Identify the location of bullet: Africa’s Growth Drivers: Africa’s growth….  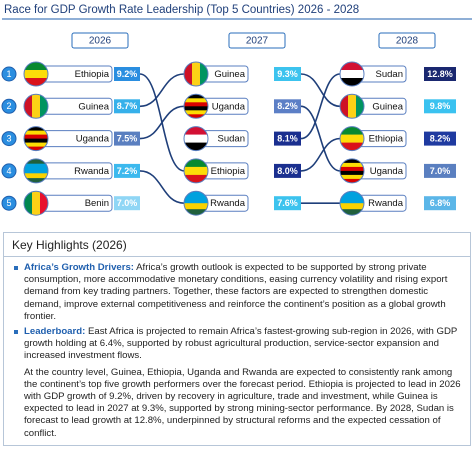
(238, 292).